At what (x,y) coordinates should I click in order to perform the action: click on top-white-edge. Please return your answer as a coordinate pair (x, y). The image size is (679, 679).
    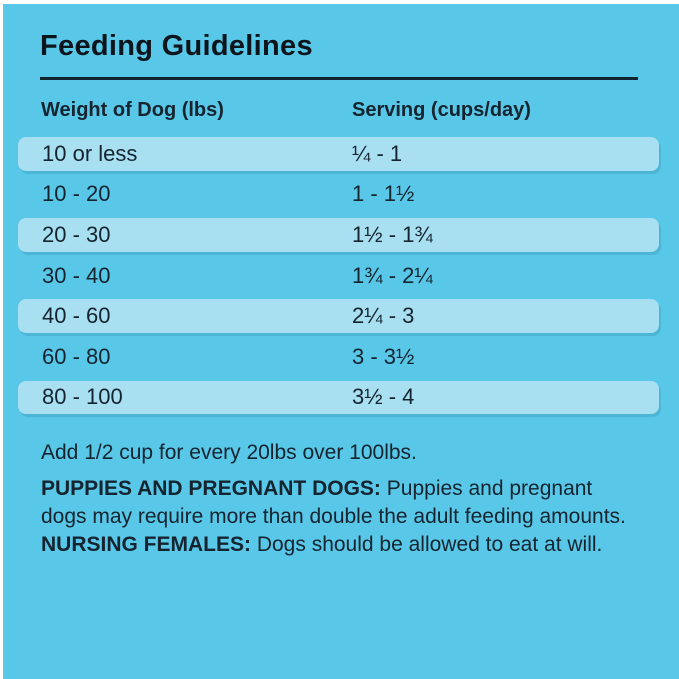
    Looking at the image, I should click on (339, 2).